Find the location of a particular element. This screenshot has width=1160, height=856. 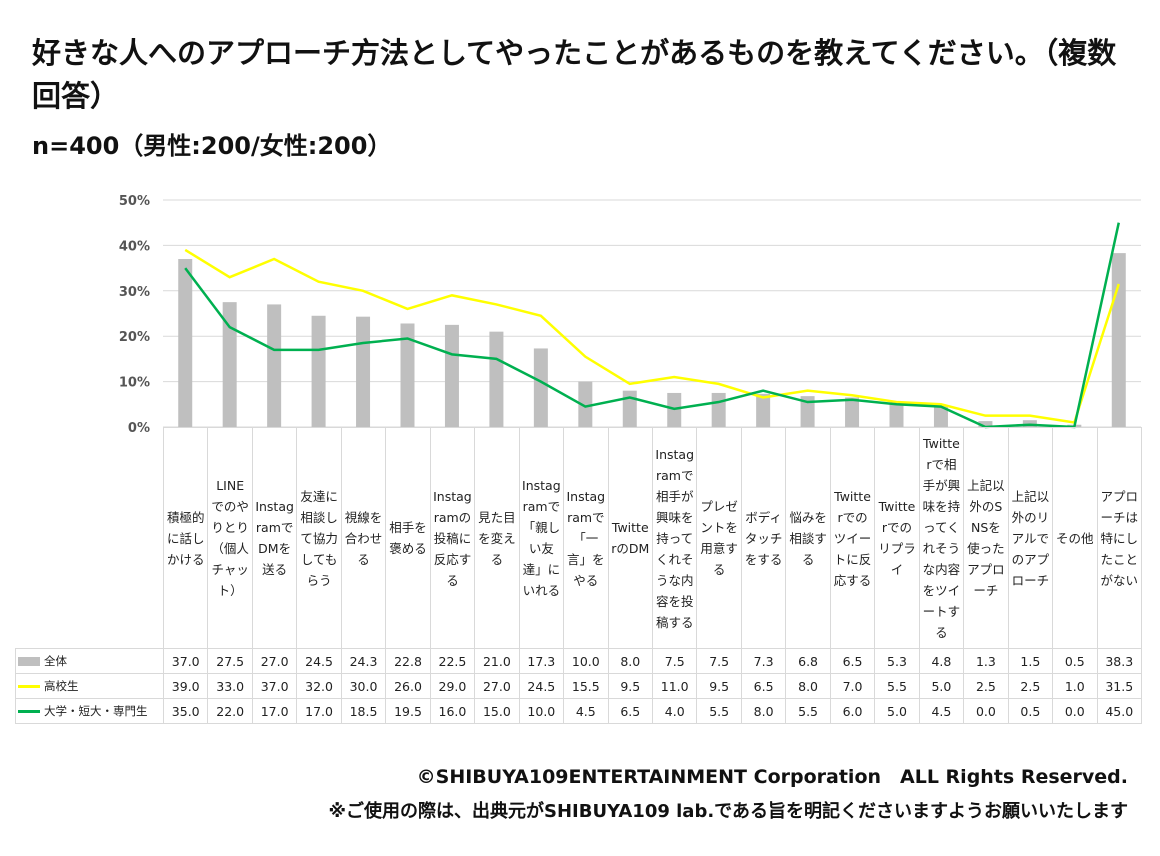

category-label: Twitterでのツイートに反応する is located at coordinates (852, 538).